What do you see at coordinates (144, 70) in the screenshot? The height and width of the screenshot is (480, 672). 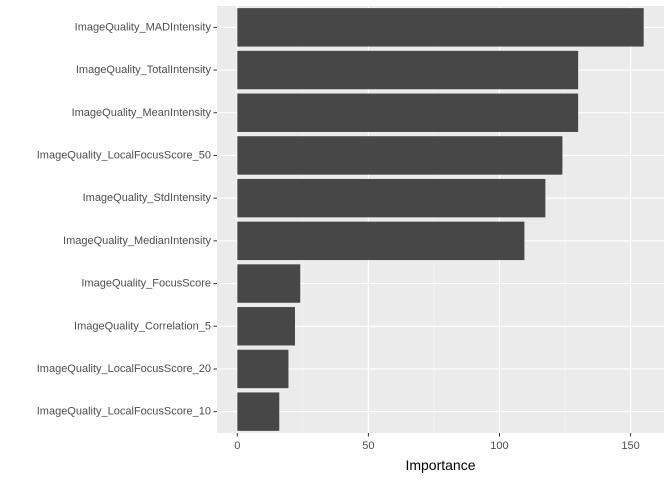 I see `y-tick-label: ImageQuality_TotalIntensity` at bounding box center [144, 70].